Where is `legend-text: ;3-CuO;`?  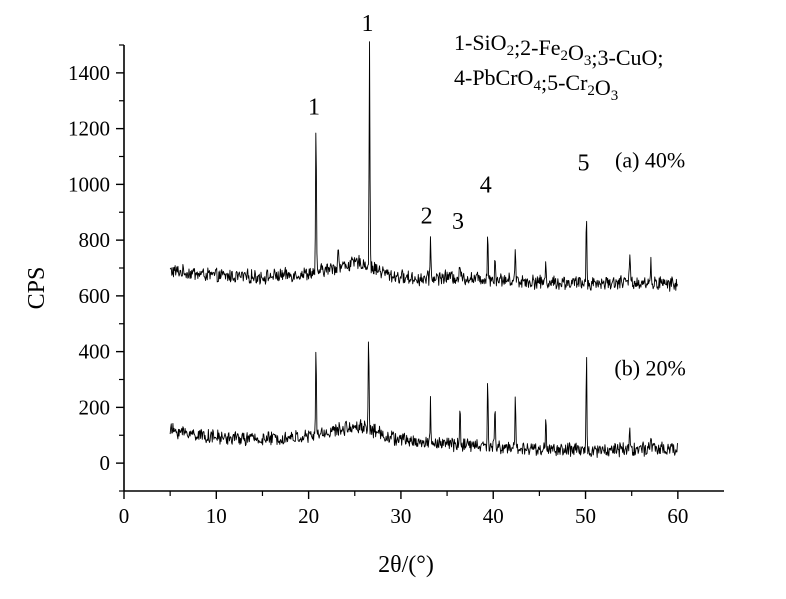 legend-text: ;3-CuO; is located at coordinates (627, 57).